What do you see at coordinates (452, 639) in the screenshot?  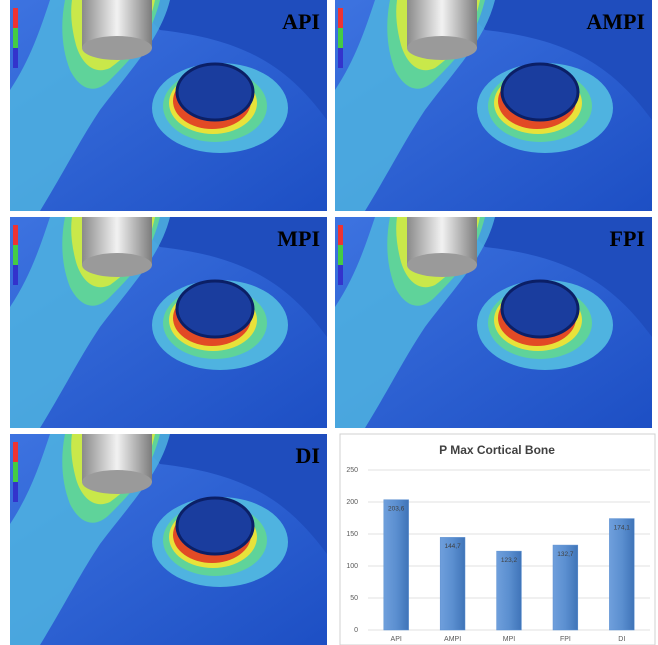 I see `x-tick-label: AMPI` at bounding box center [452, 639].